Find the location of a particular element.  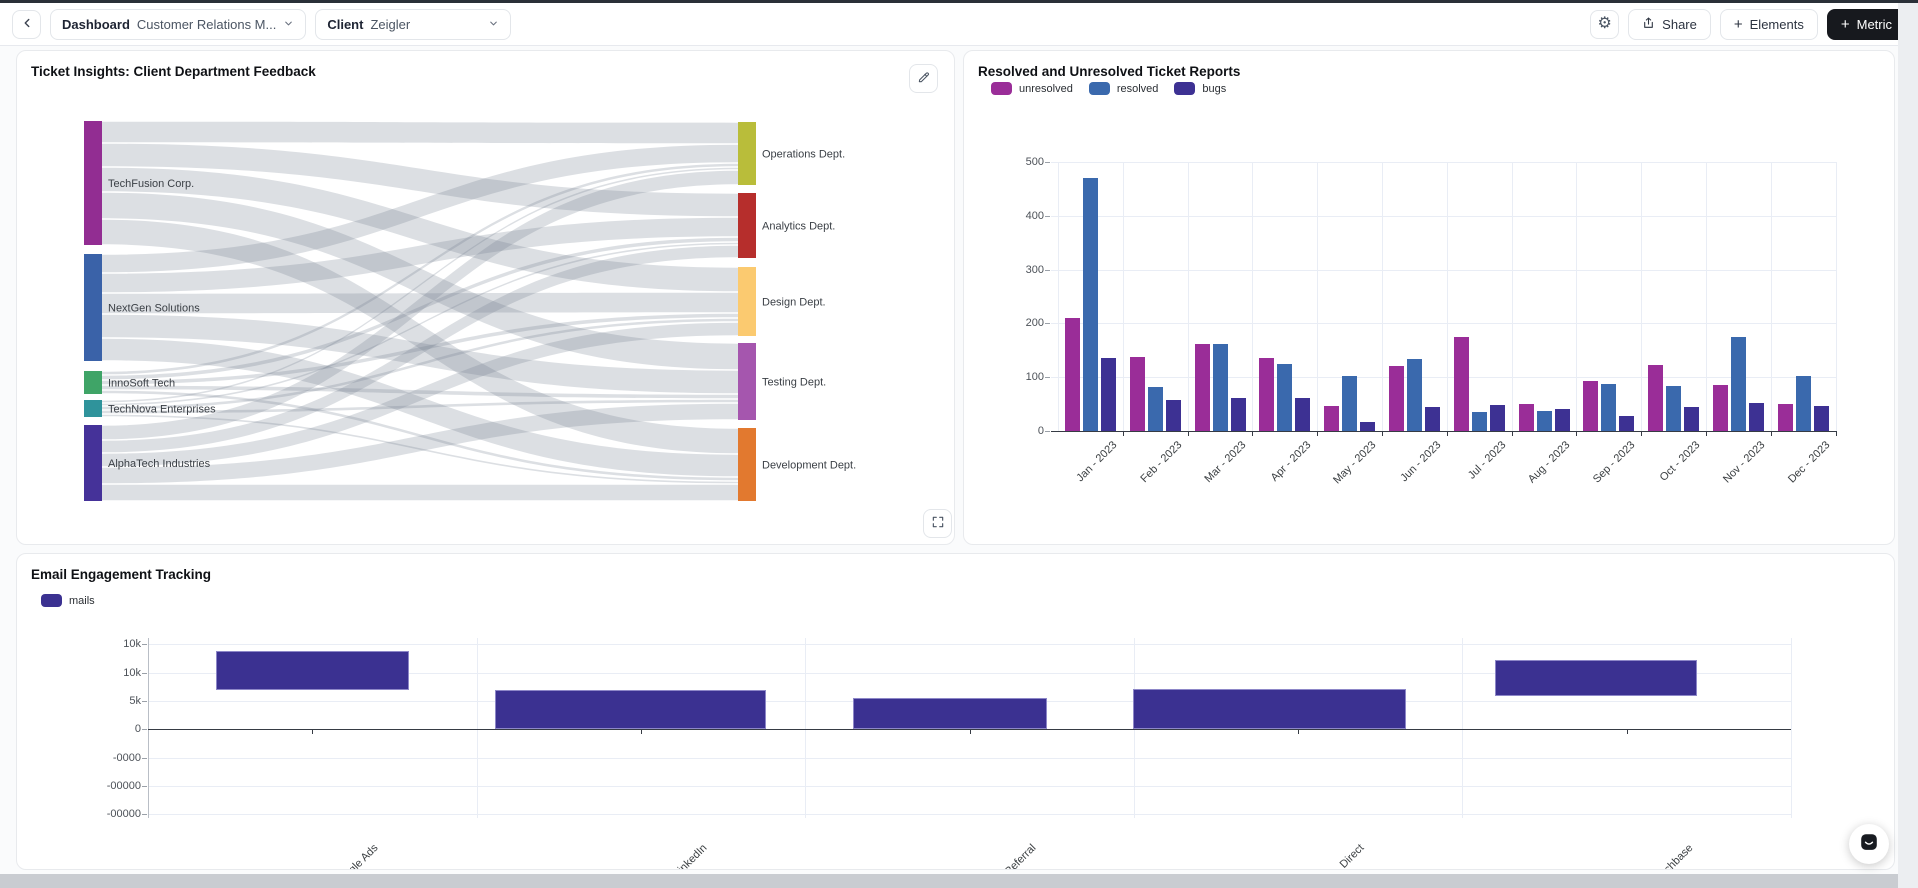

horizontal-scrollbar is located at coordinates (949, 881).